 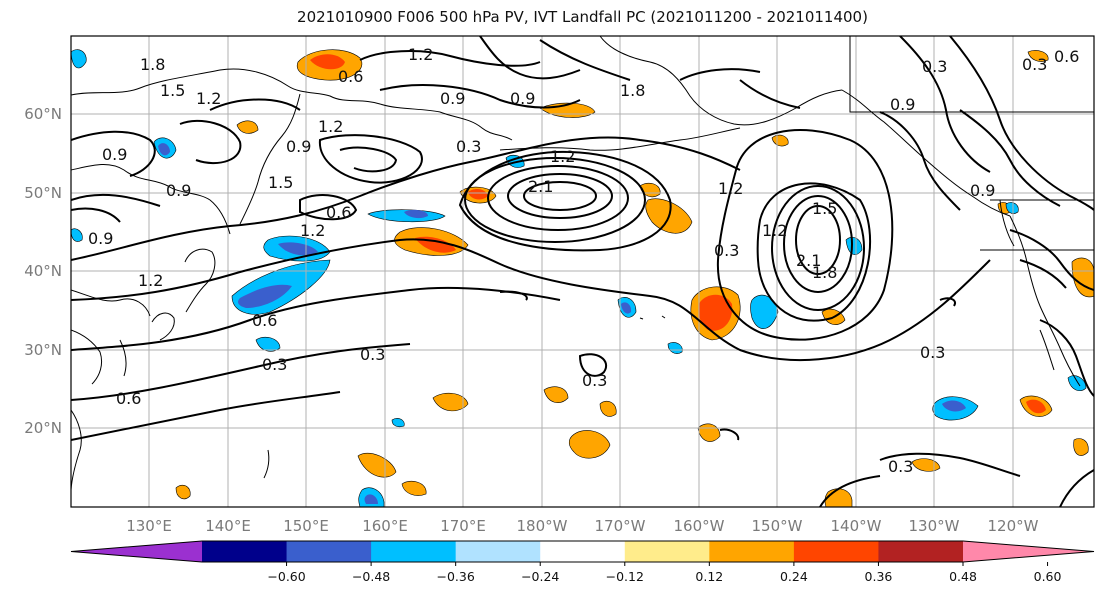 I want to click on lon-label-170e: 170°E, so click(x=463, y=526).